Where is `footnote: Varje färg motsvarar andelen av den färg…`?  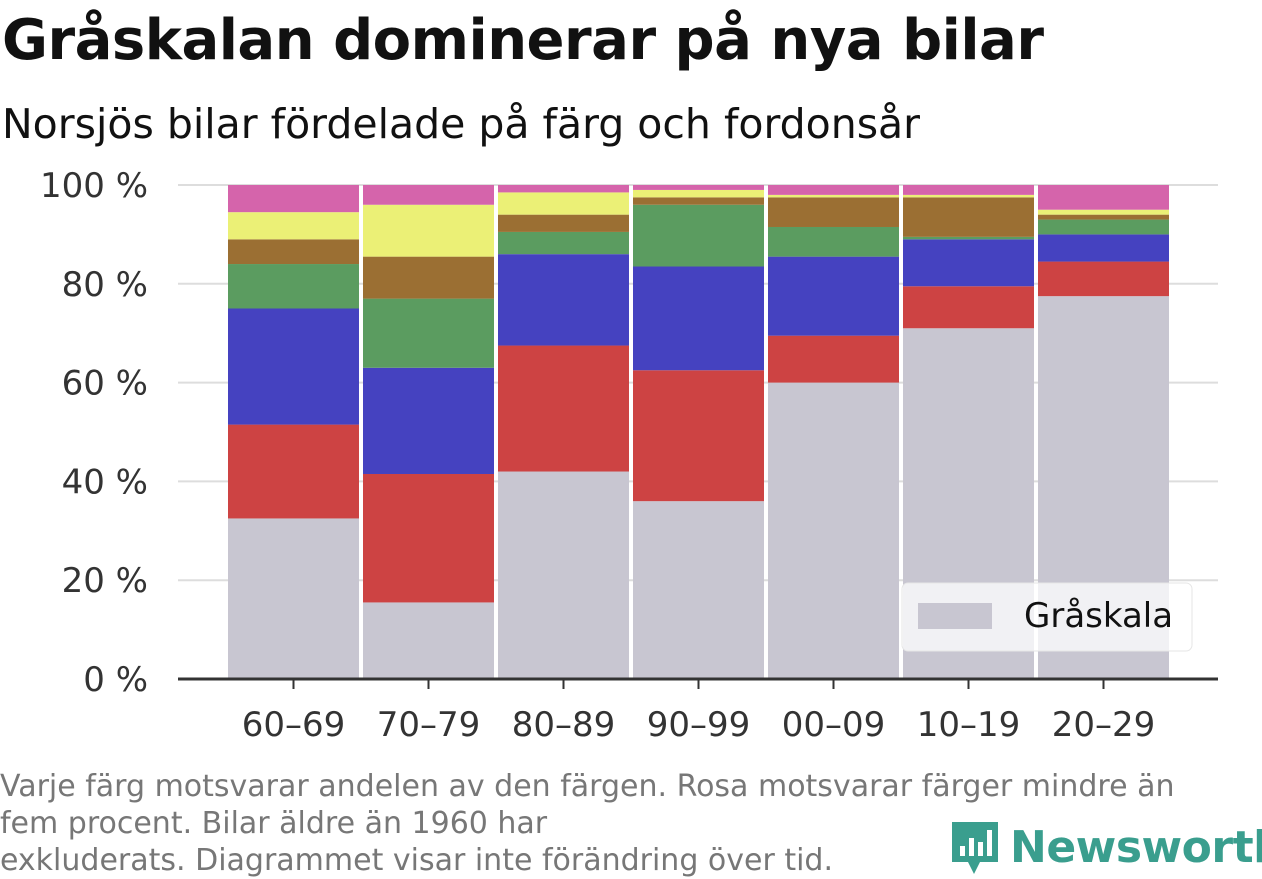
footnote: Varje färg motsvarar andelen av den färg… is located at coordinates (620, 823).